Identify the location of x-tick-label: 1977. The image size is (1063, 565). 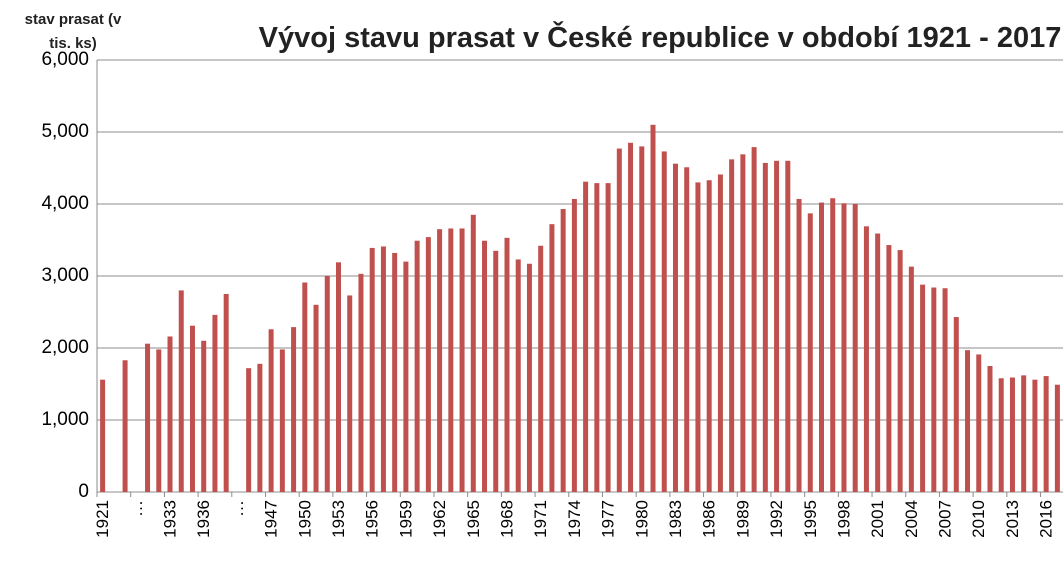
(608, 519).